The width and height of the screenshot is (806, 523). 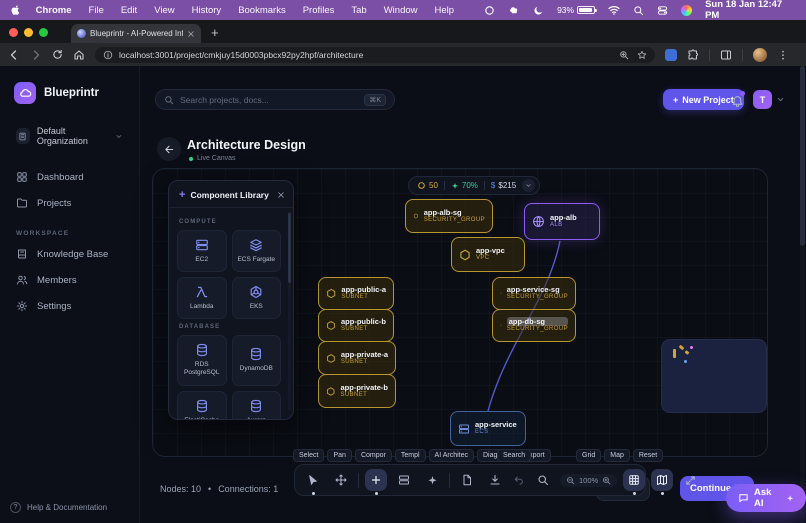 What do you see at coordinates (202, 360) in the screenshot?
I see `library-item-rds: RDS PostgreSQL` at bounding box center [202, 360].